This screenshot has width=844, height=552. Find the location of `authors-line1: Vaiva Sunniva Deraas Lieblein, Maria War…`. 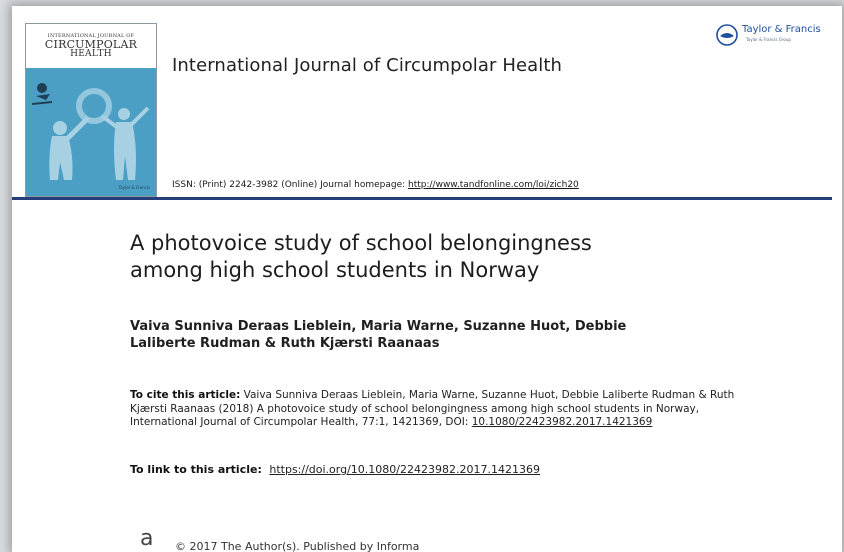

authors-line1: Vaiva Sunniva Deraas Lieblein, Maria War… is located at coordinates (378, 326).